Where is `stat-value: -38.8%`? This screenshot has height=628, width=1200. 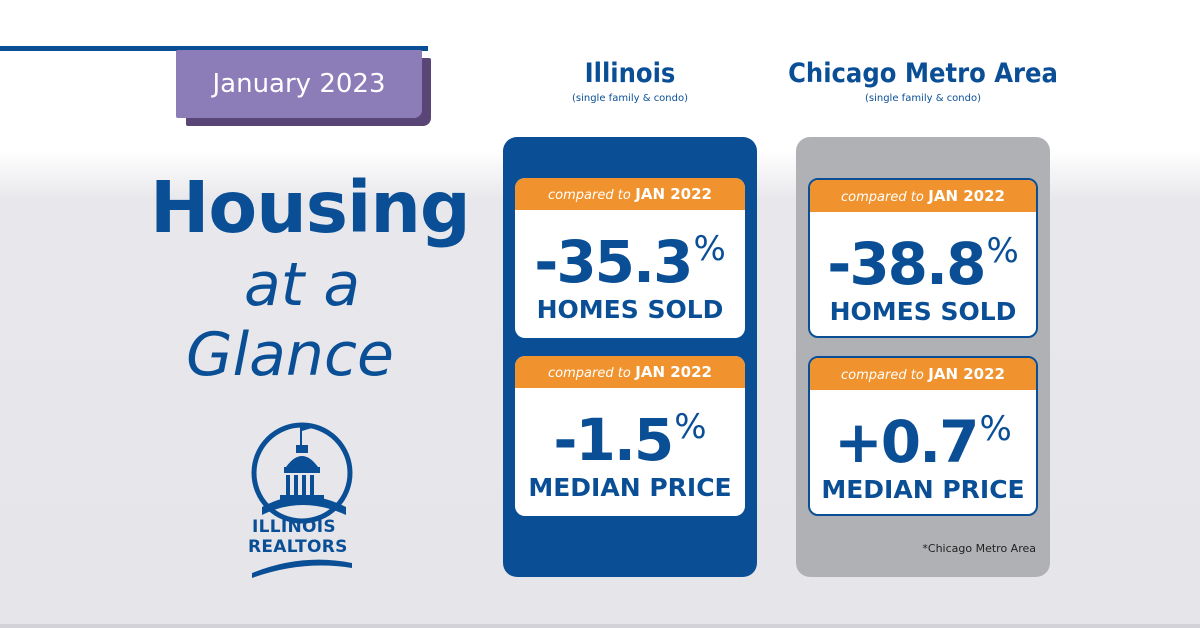 stat-value: -38.8% is located at coordinates (923, 257).